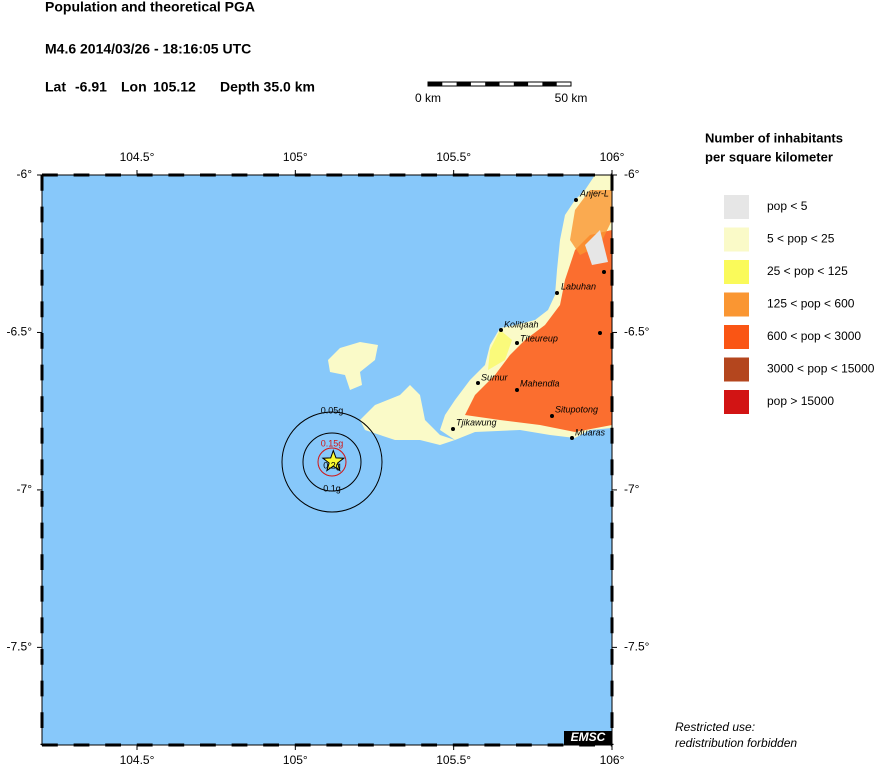 This screenshot has width=891, height=771. Describe the element at coordinates (539, 338) in the screenshot. I see `town: Titeureup` at that location.